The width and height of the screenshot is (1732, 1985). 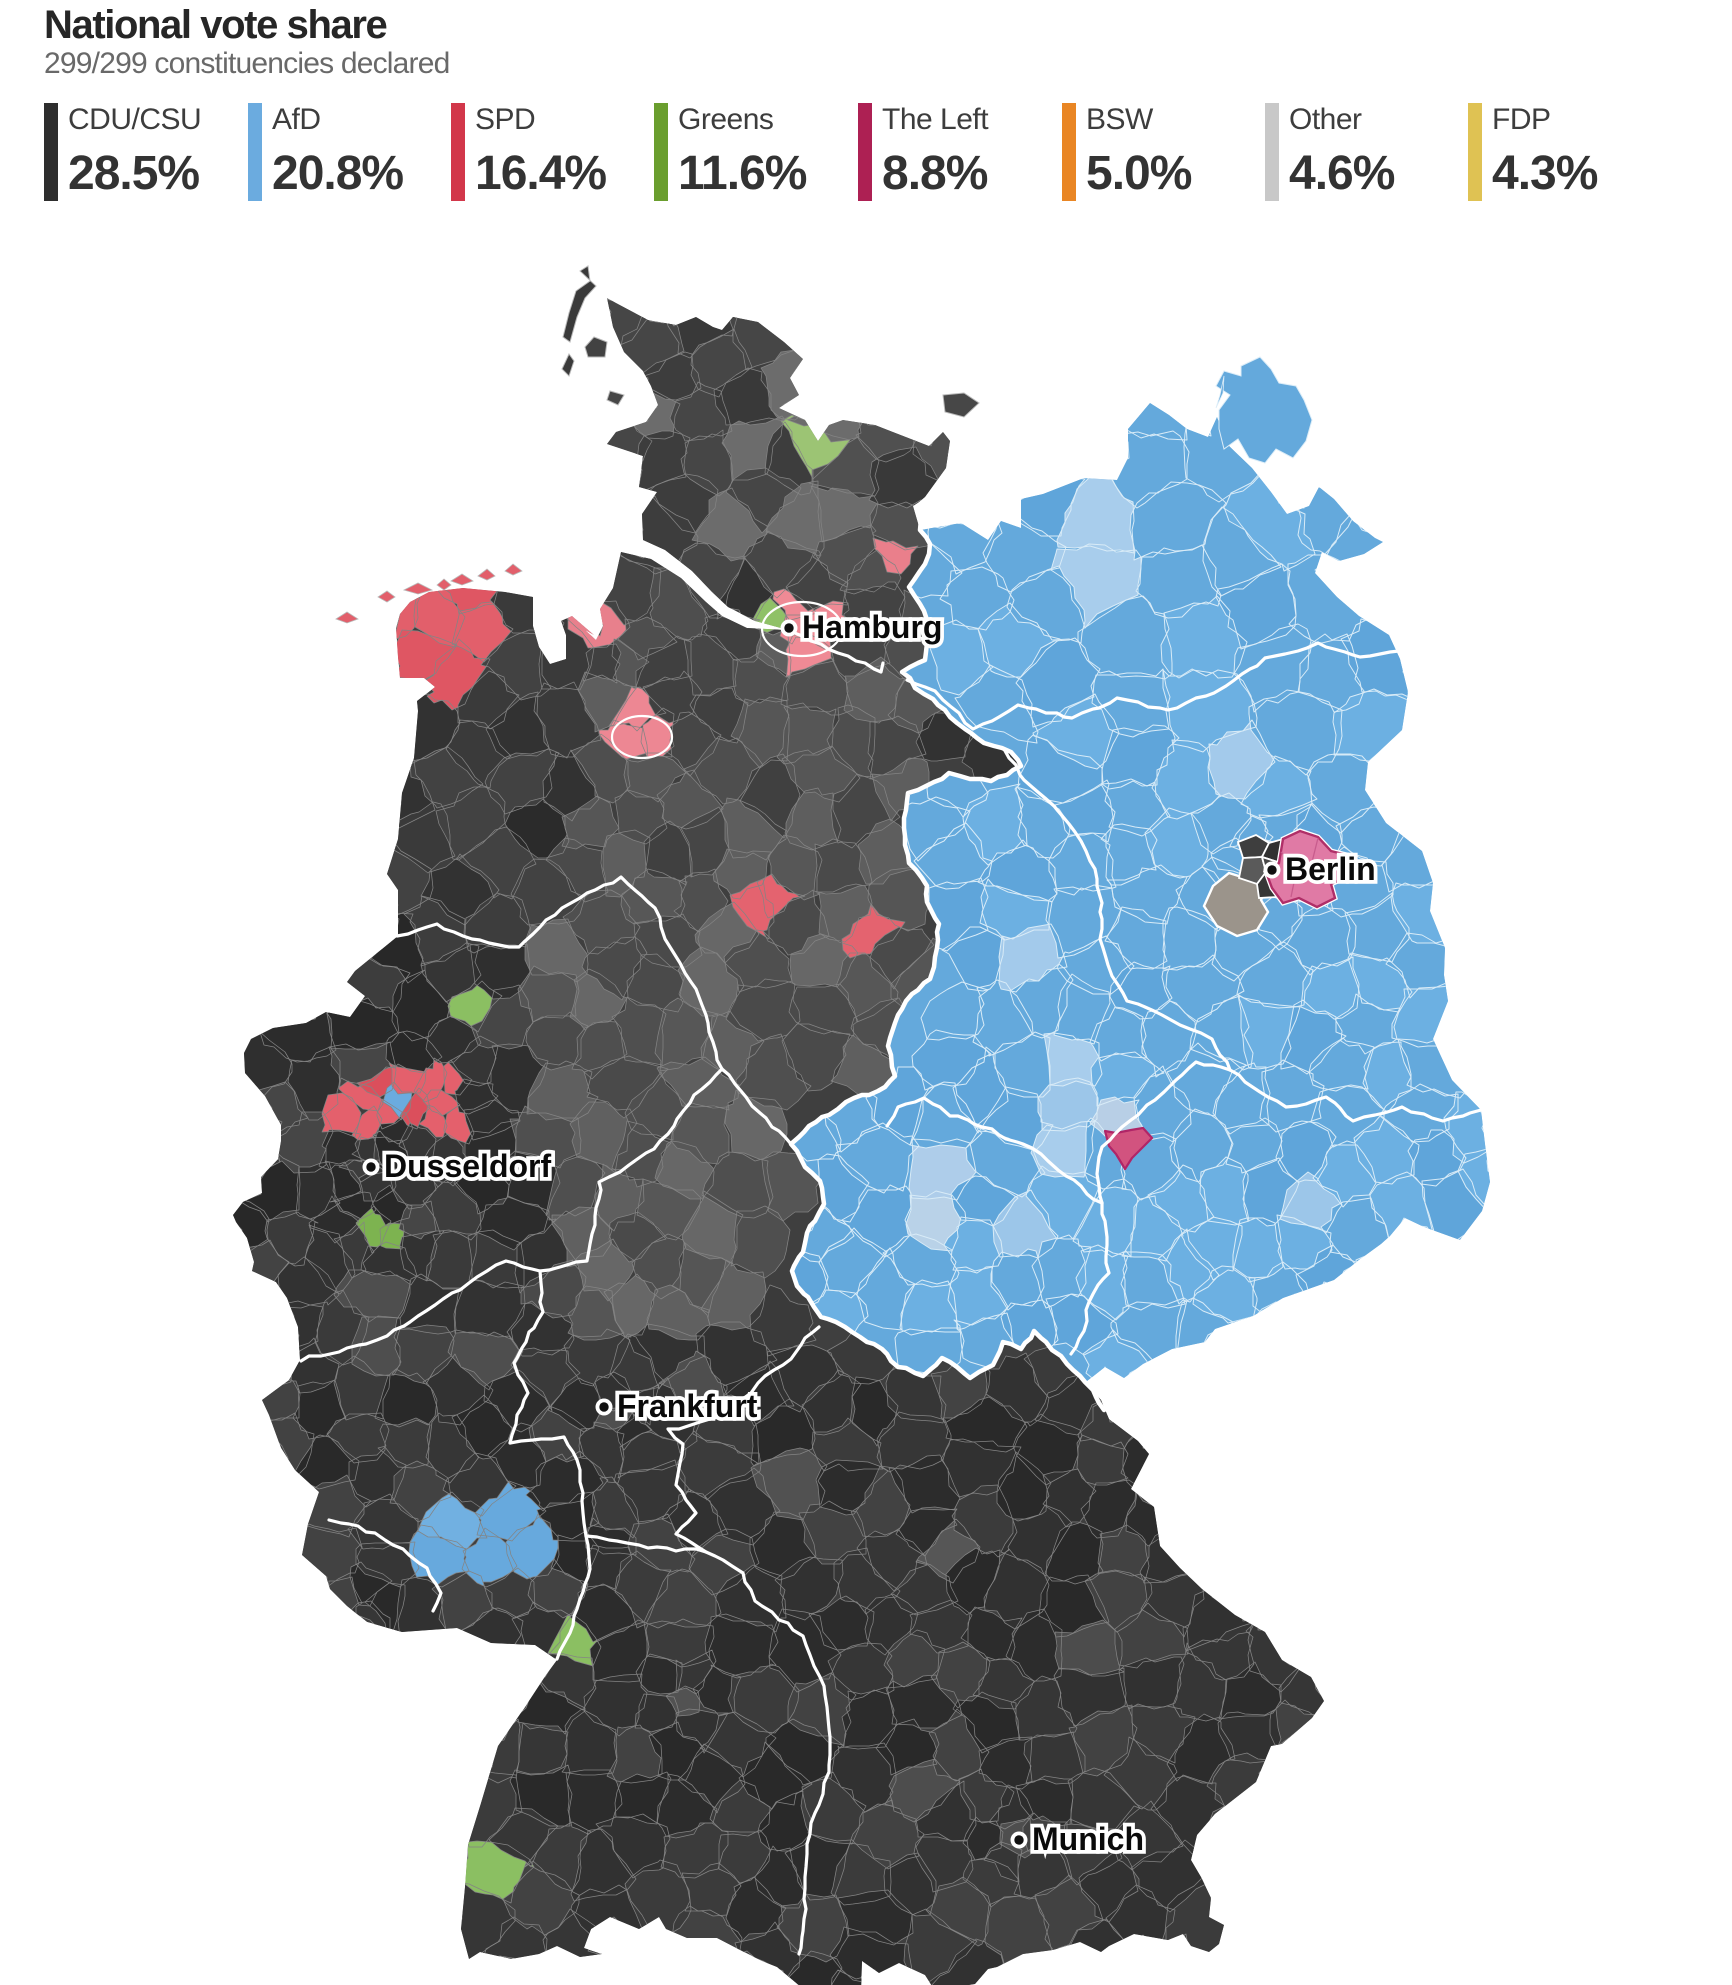 I want to click on svg-text: Frankfurt, so click(x=687, y=1406).